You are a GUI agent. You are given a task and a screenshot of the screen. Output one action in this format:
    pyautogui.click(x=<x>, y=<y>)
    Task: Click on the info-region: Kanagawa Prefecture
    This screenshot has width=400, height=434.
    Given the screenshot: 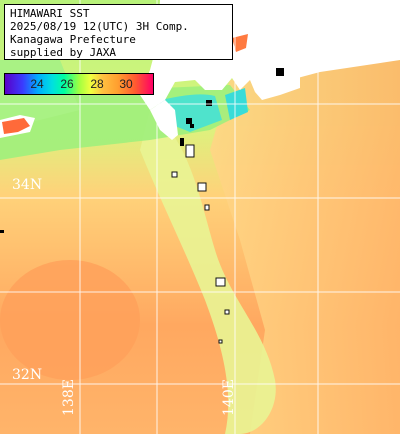 What is the action you would take?
    pyautogui.click(x=73, y=39)
    